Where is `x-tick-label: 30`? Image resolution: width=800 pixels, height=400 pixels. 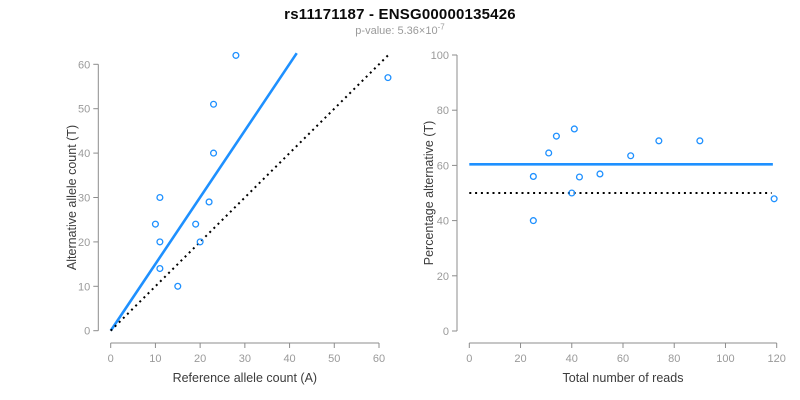 x-tick-label: 30 is located at coordinates (245, 359).